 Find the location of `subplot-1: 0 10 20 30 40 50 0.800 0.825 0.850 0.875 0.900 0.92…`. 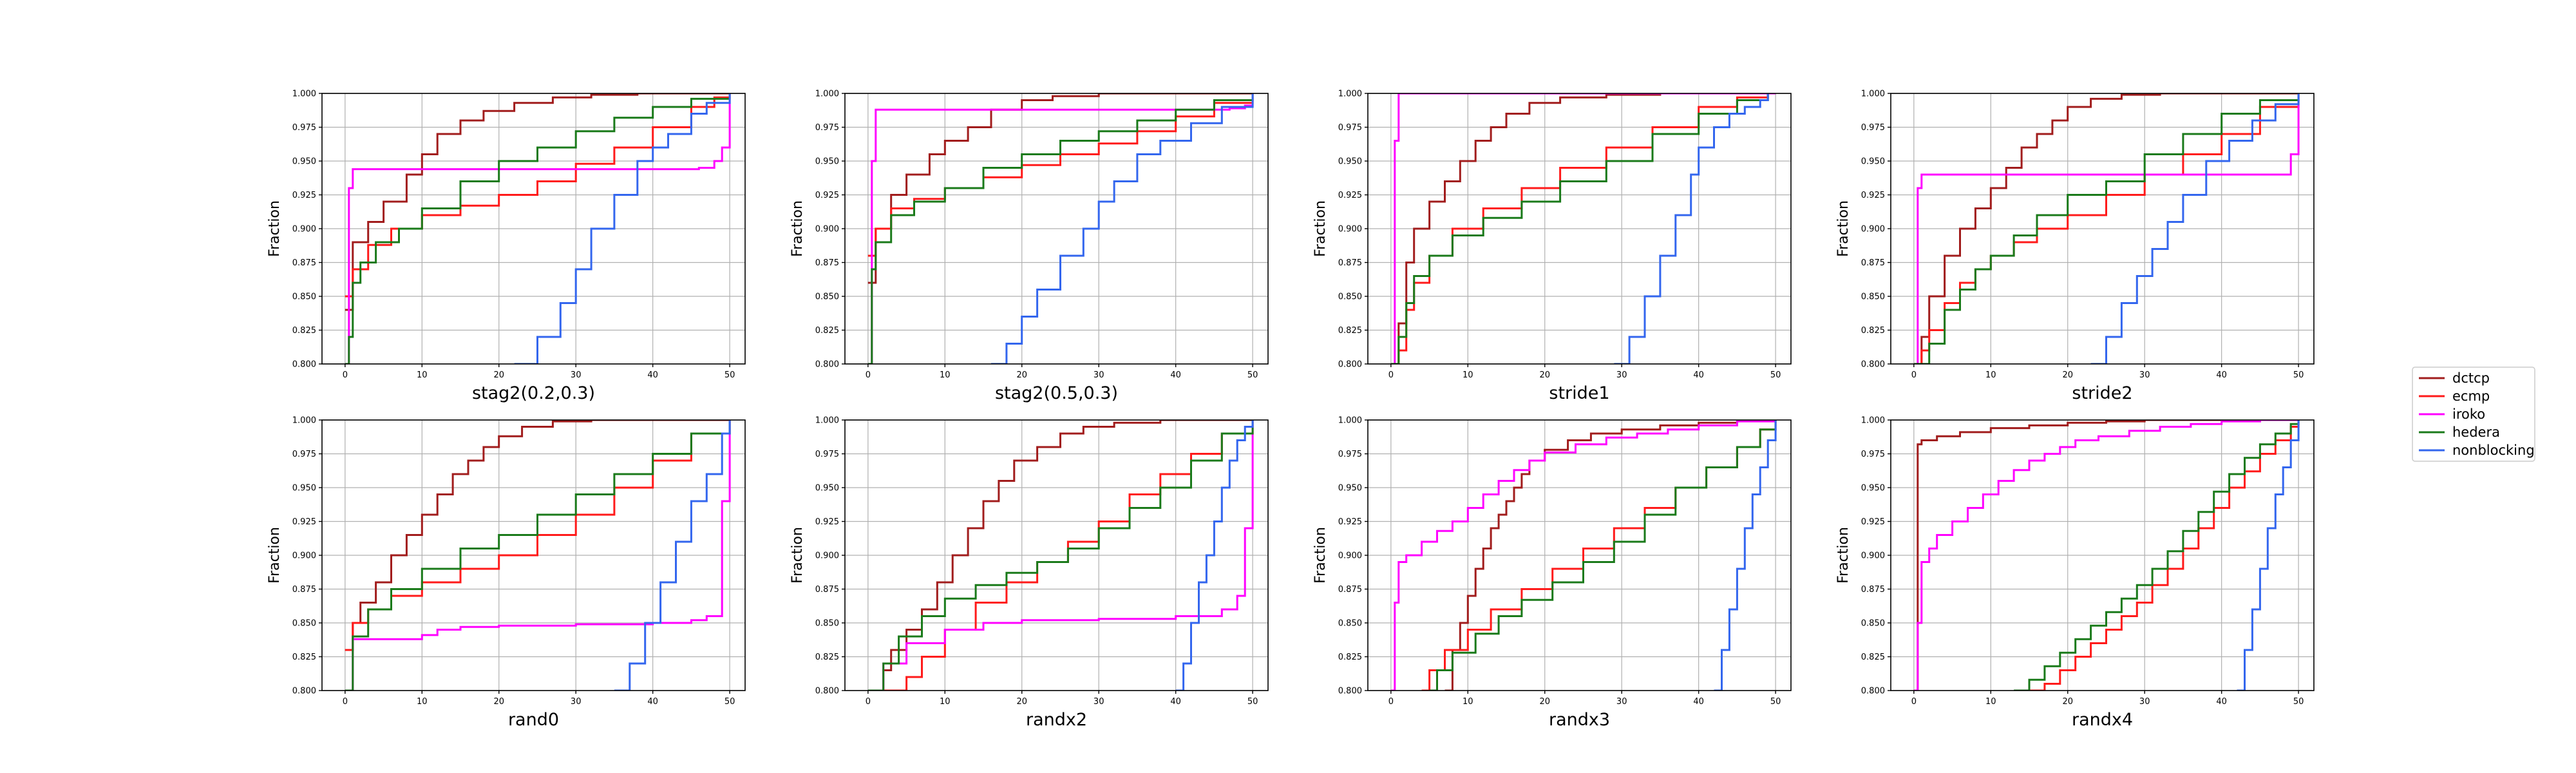

subplot-1: 0 10 20 30 40 50 0.800 0.825 0.850 0.875 0.900 0.92… is located at coordinates (507, 246).